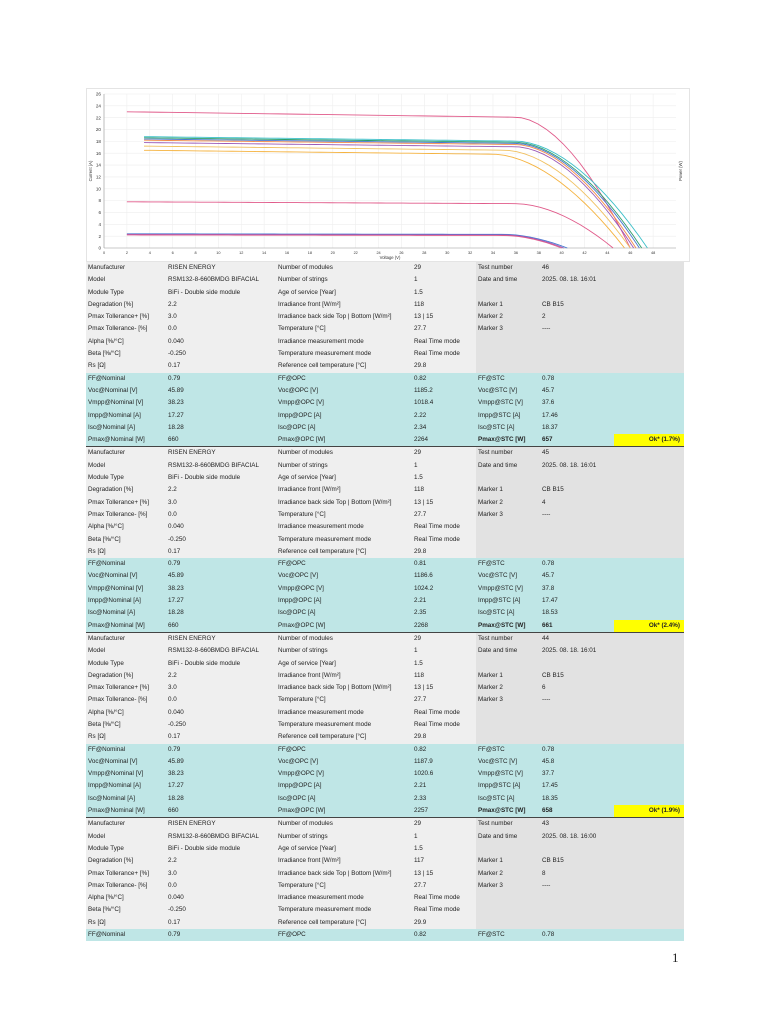  What do you see at coordinates (221, 688) in the screenshot?
I see `param-value: 3.0` at bounding box center [221, 688].